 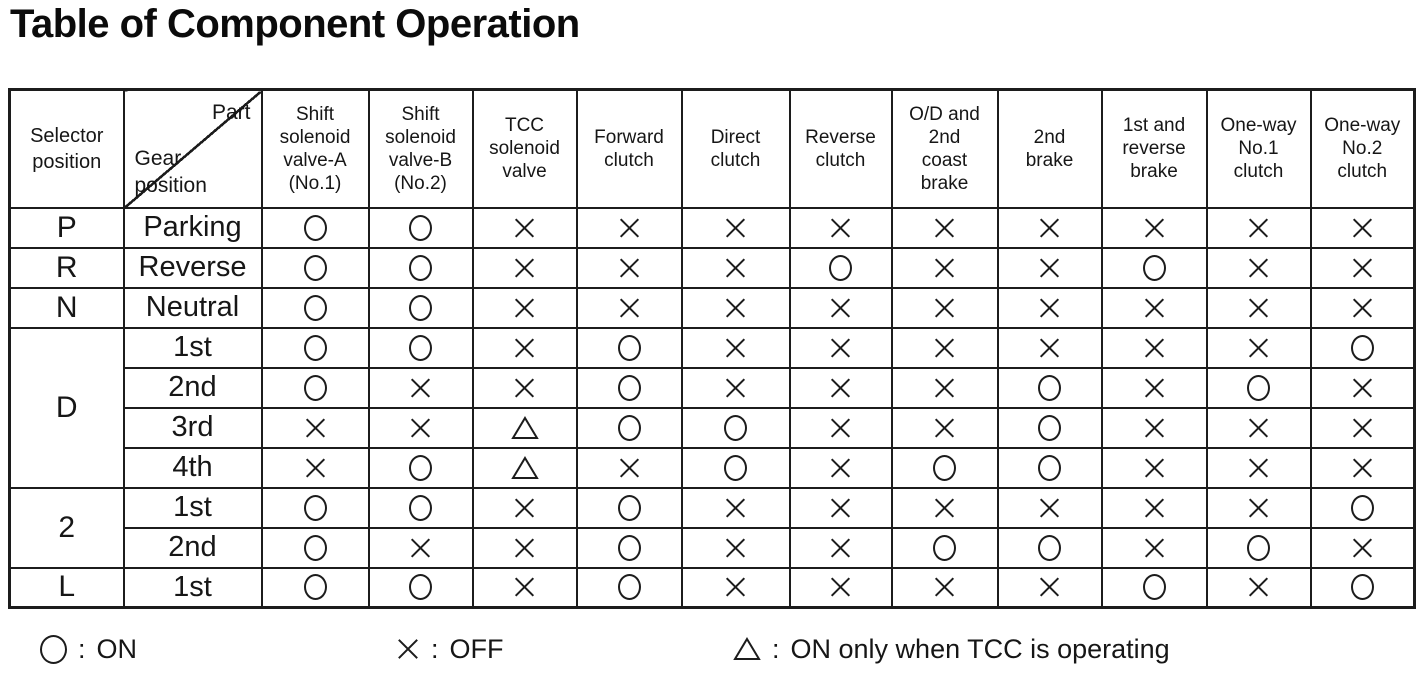 I want to click on gear-position-cell: 3rd, so click(x=192, y=427).